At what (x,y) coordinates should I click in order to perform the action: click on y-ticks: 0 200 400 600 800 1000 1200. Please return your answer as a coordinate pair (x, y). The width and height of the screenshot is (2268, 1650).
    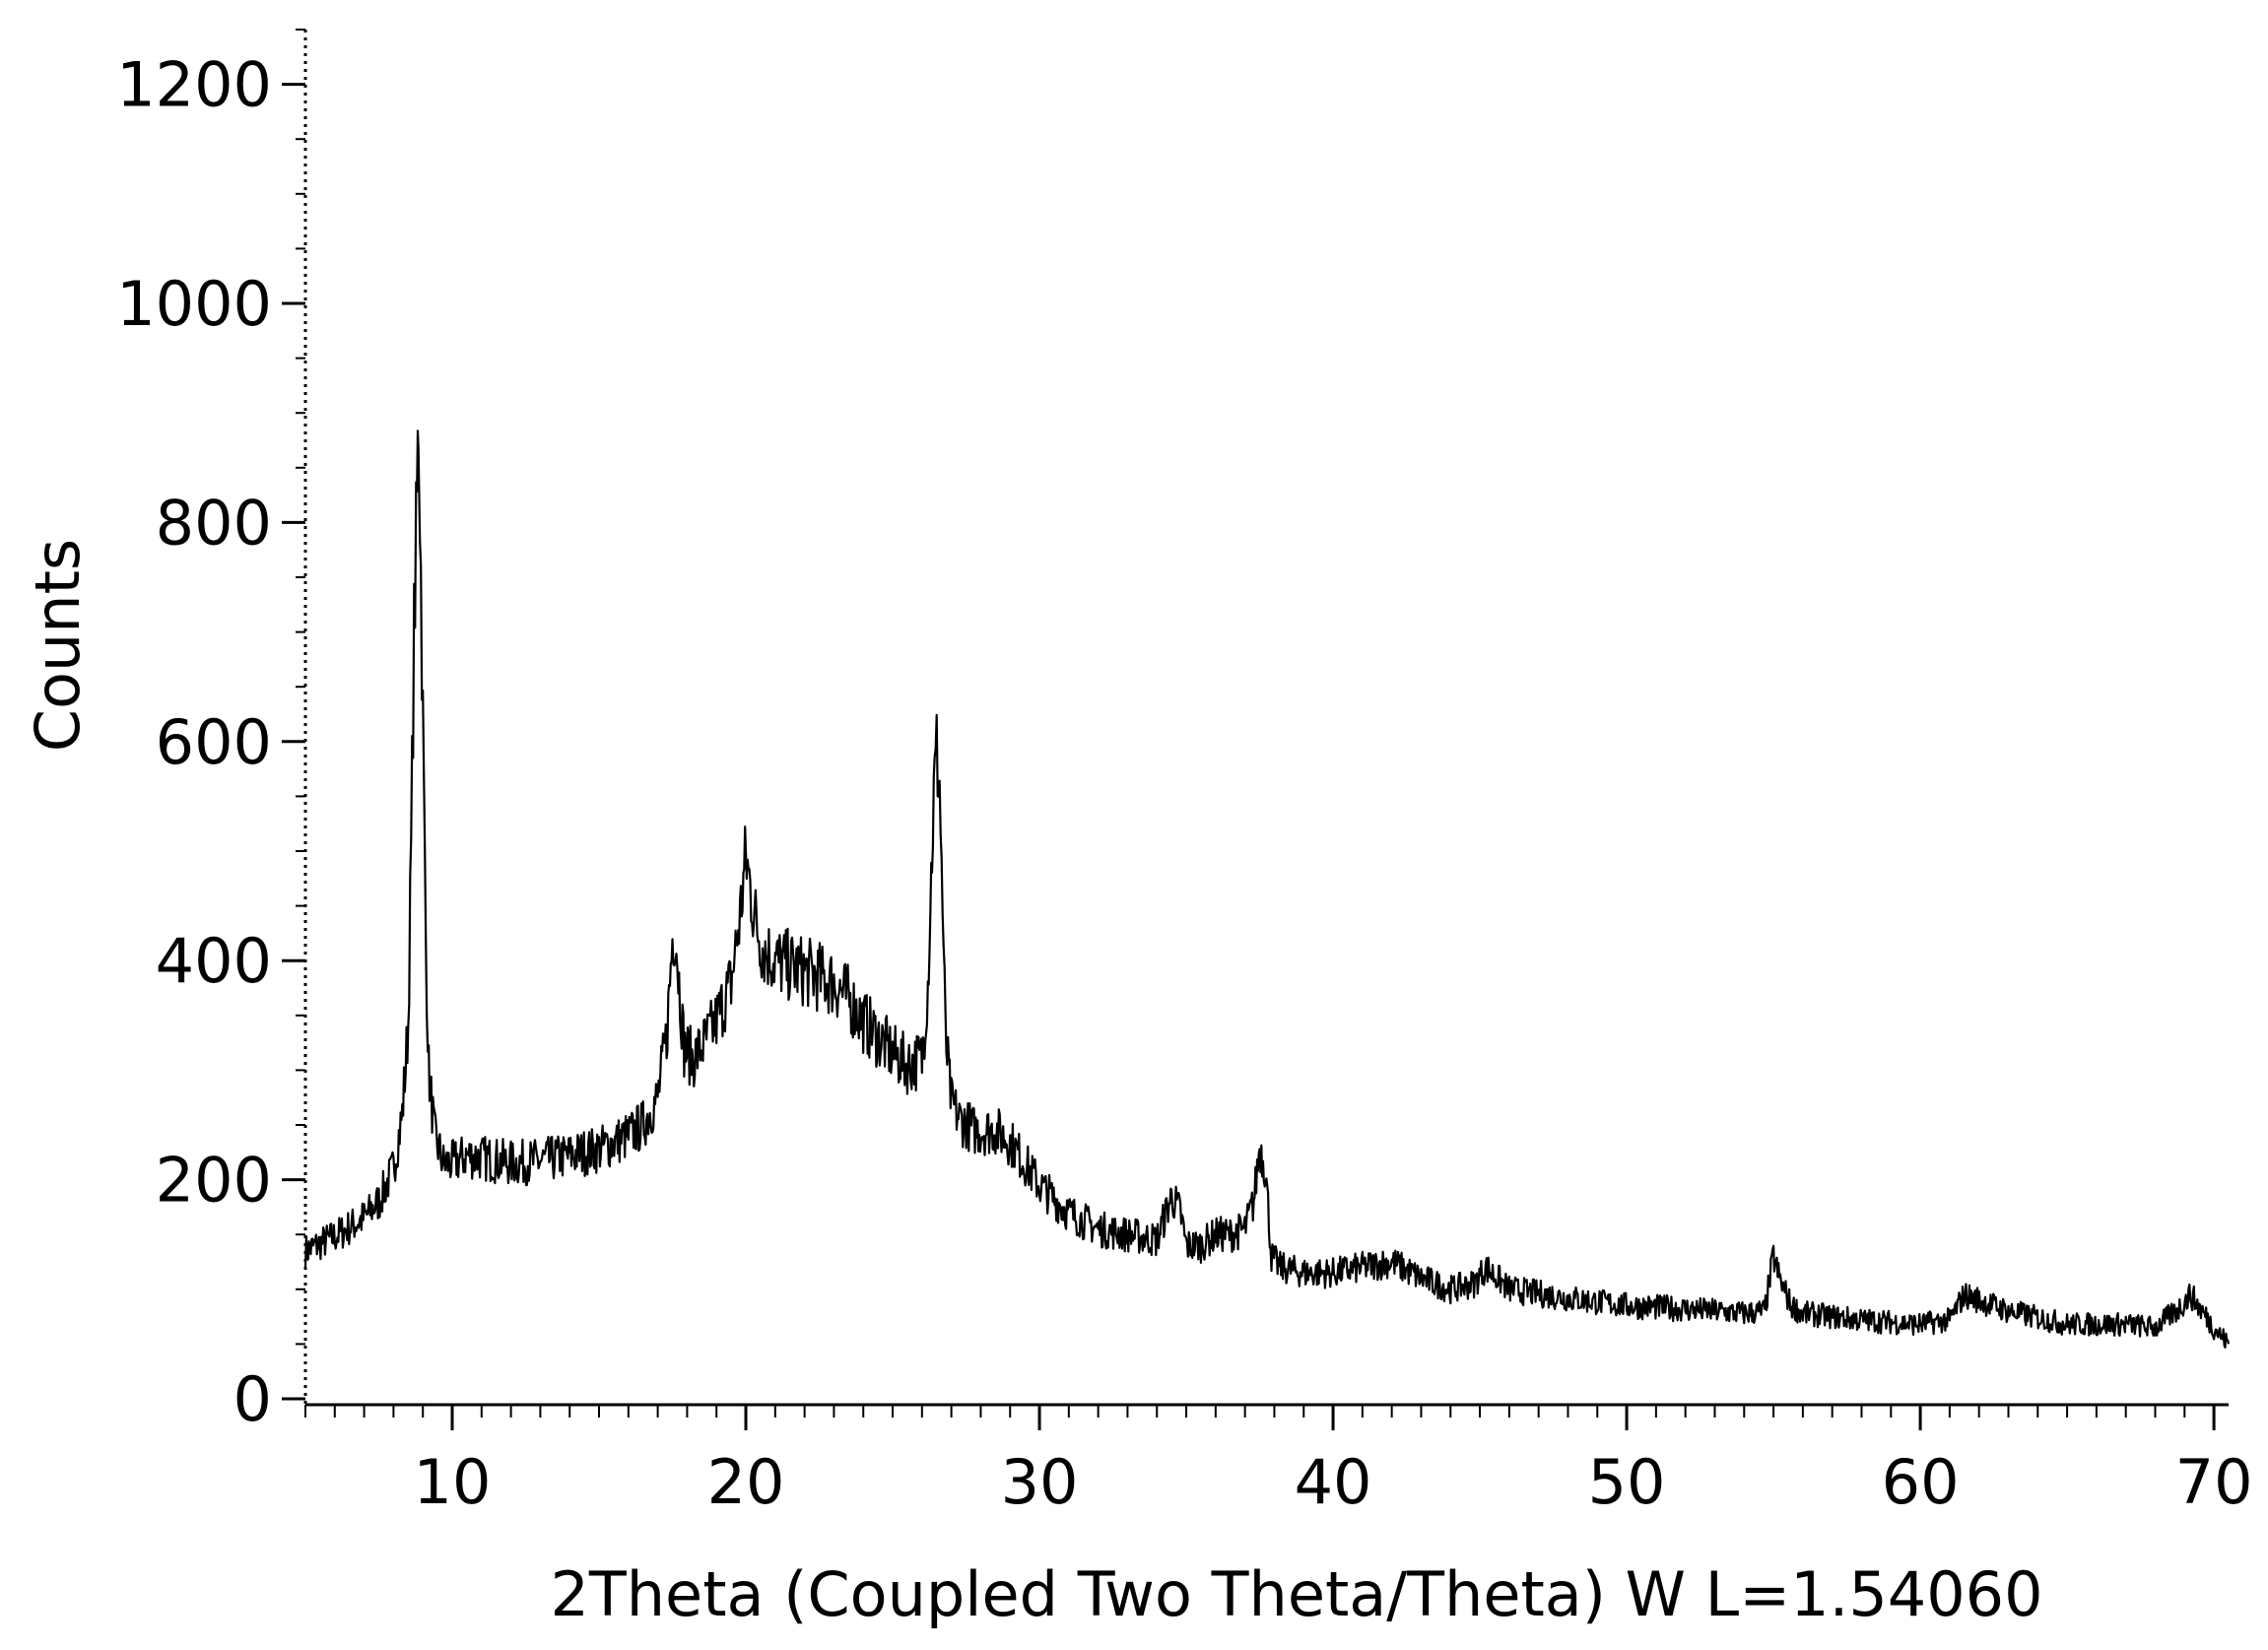
    Looking at the image, I should click on (210, 732).